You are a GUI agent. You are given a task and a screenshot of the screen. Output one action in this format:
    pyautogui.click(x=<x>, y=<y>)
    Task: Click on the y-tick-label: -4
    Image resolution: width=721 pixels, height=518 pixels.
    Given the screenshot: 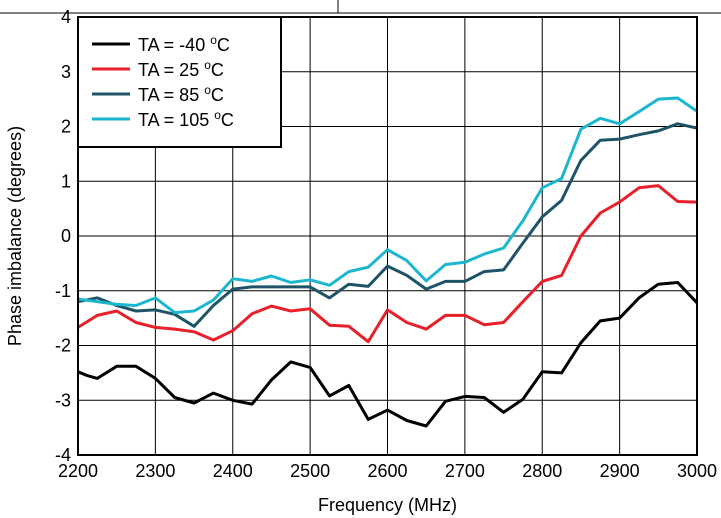 What is the action you would take?
    pyautogui.click(x=63, y=455)
    